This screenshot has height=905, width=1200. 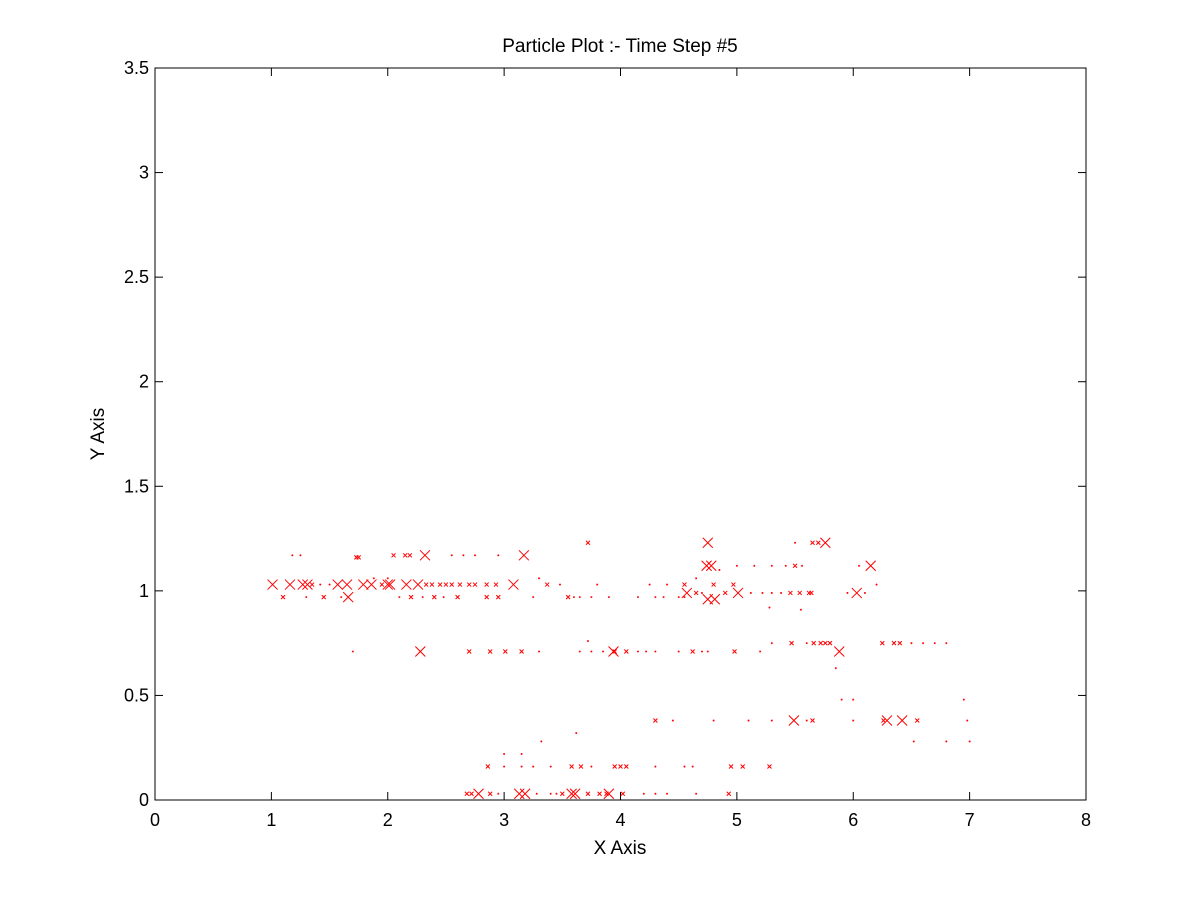 I want to click on x-tick-label: 7, so click(x=970, y=820).